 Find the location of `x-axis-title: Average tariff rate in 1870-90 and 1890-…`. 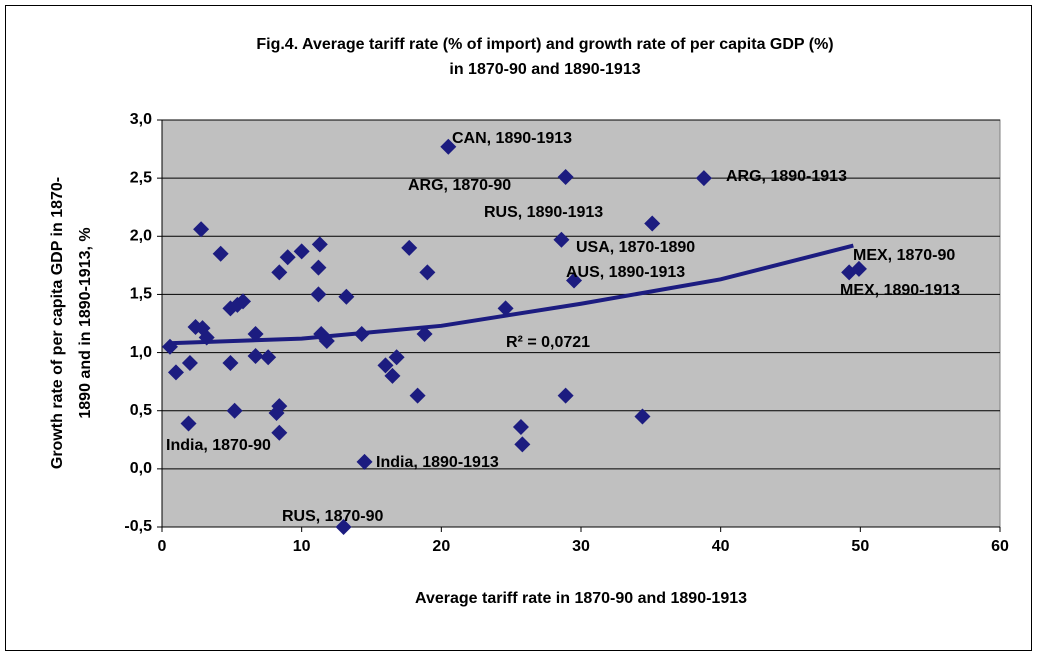

x-axis-title: Average tariff rate in 1870-90 and 1890-… is located at coordinates (581, 598).